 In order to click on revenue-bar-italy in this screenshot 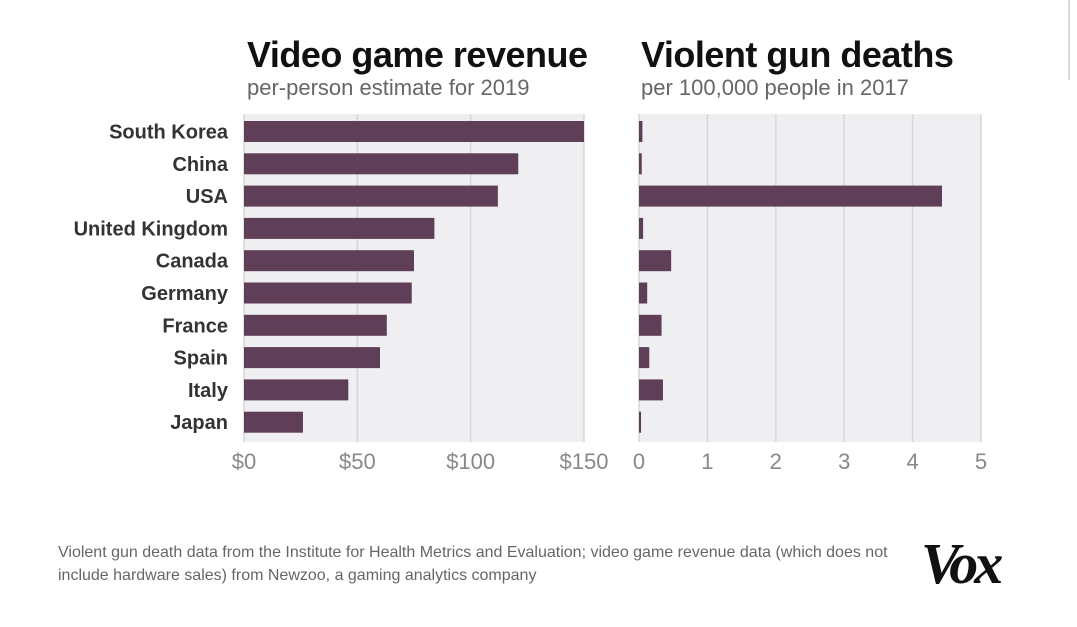, I will do `click(296, 390)`.